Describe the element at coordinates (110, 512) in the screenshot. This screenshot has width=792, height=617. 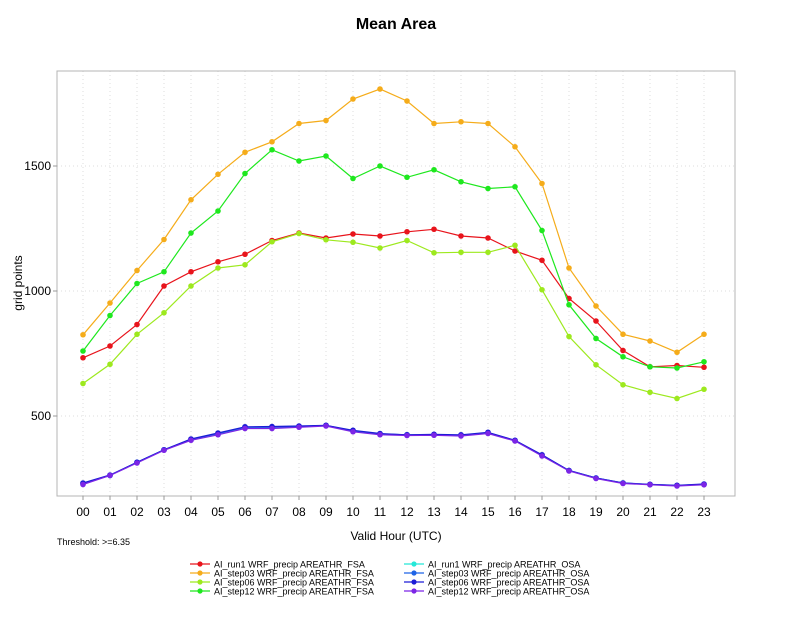
I see `x-tick-label: 01` at that location.